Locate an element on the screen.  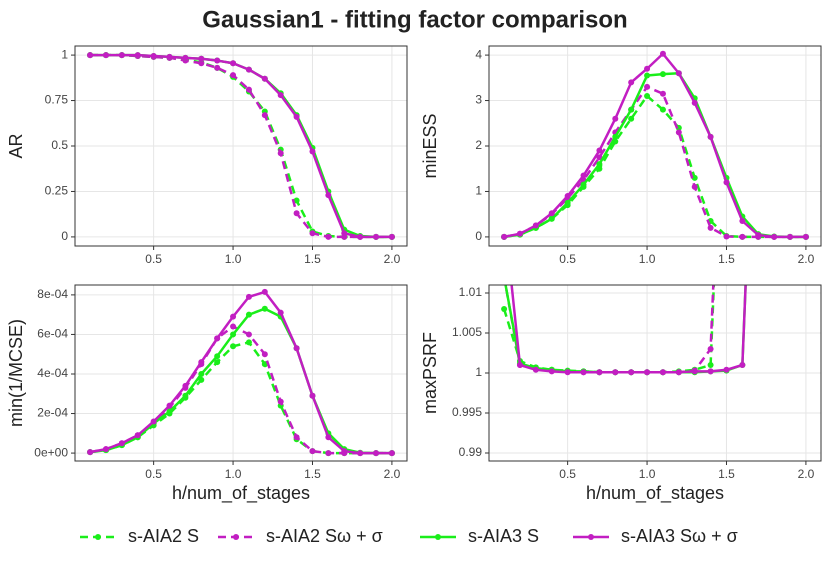
y-axis-label: maxPSRF is located at coordinates (430, 373).